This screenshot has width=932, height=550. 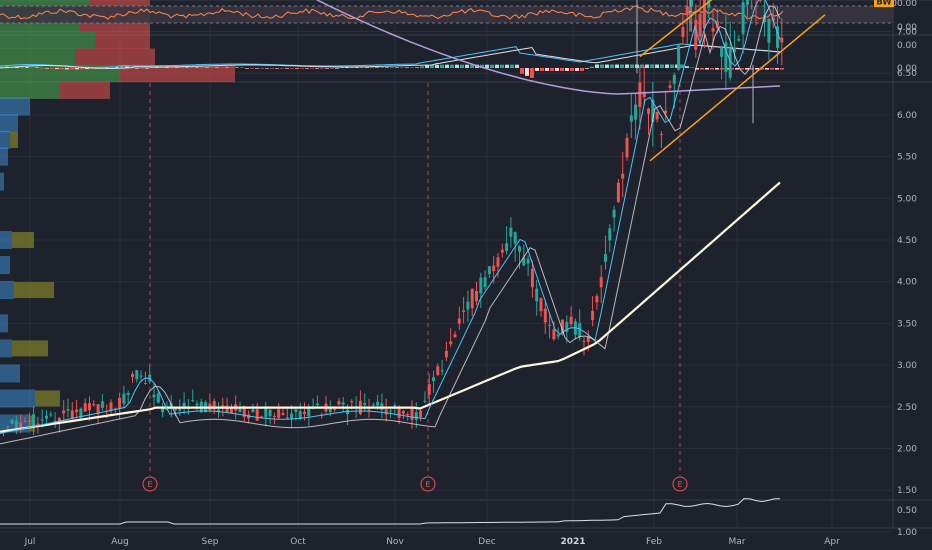 I want to click on price-tick-label: 3.00, so click(x=907, y=366).